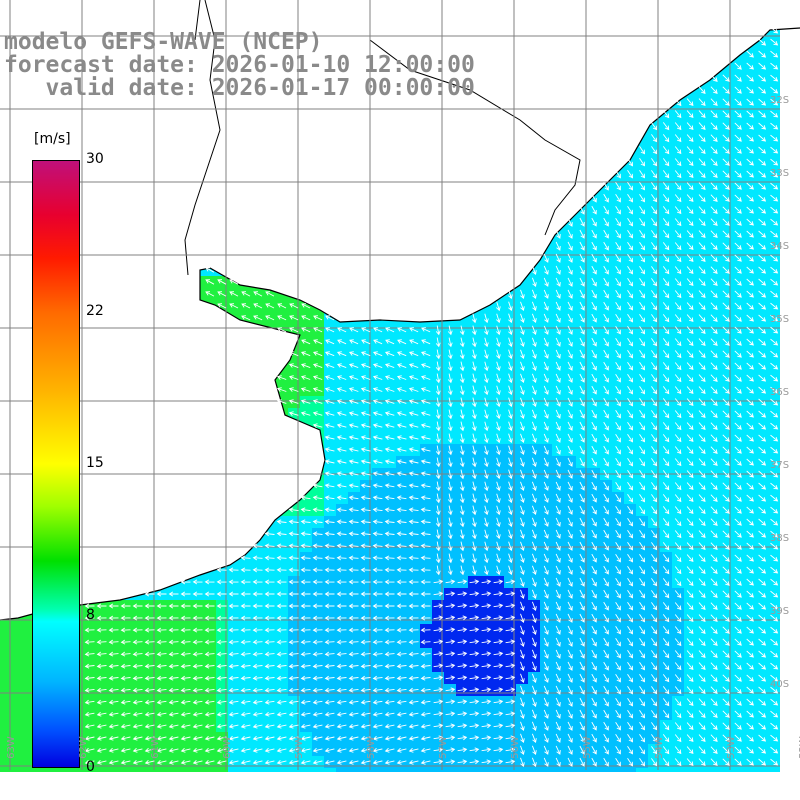  I want to click on map-margin, so click(400, 786).